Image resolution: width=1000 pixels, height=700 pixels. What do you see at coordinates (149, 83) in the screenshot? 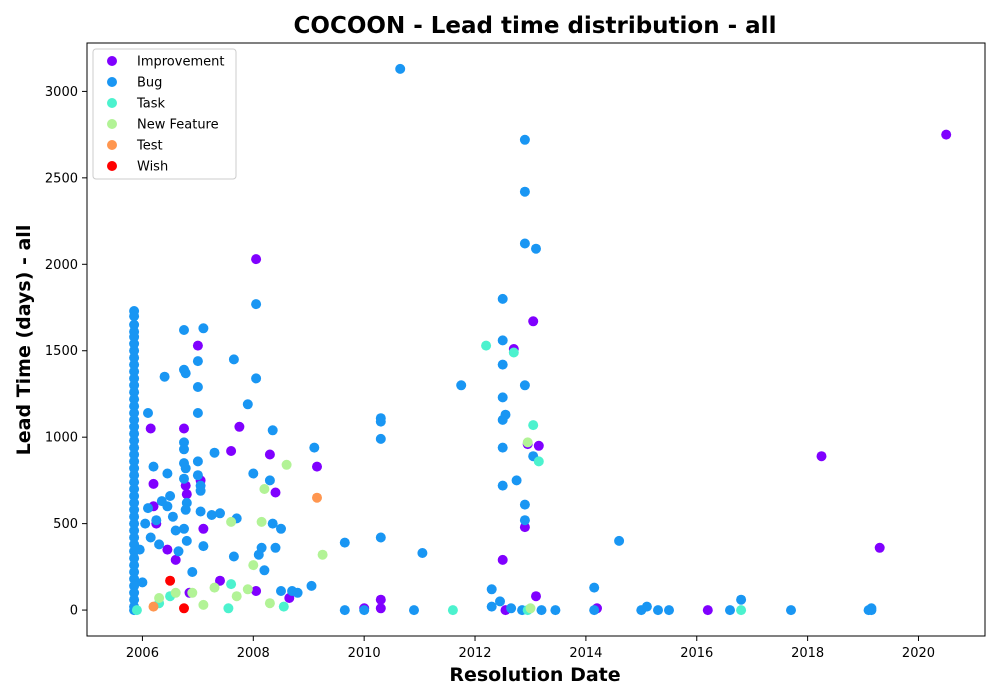
I see `legend-label-bug: Bug` at bounding box center [149, 83].